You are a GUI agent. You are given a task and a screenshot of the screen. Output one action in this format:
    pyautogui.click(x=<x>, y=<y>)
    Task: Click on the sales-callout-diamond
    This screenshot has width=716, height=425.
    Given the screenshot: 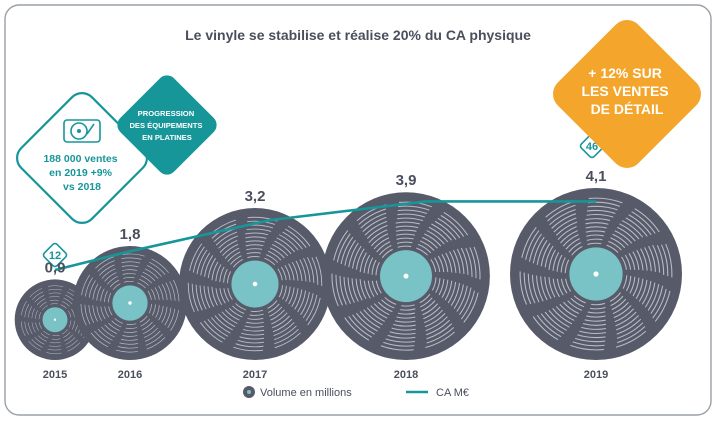 What is the action you would take?
    pyautogui.click(x=82, y=158)
    